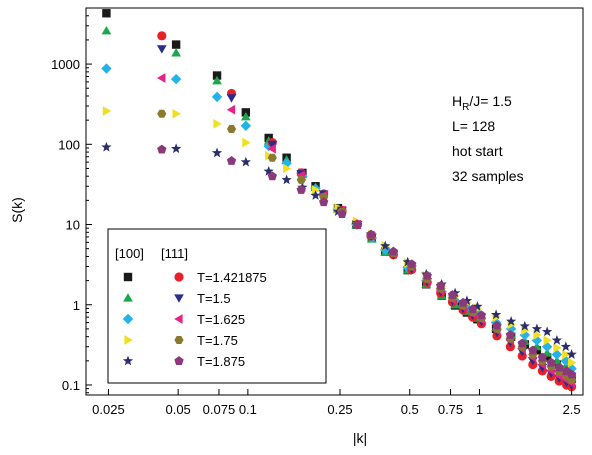 The height and width of the screenshot is (455, 592). I want to click on annotation-line-start: hot start, so click(477, 151).